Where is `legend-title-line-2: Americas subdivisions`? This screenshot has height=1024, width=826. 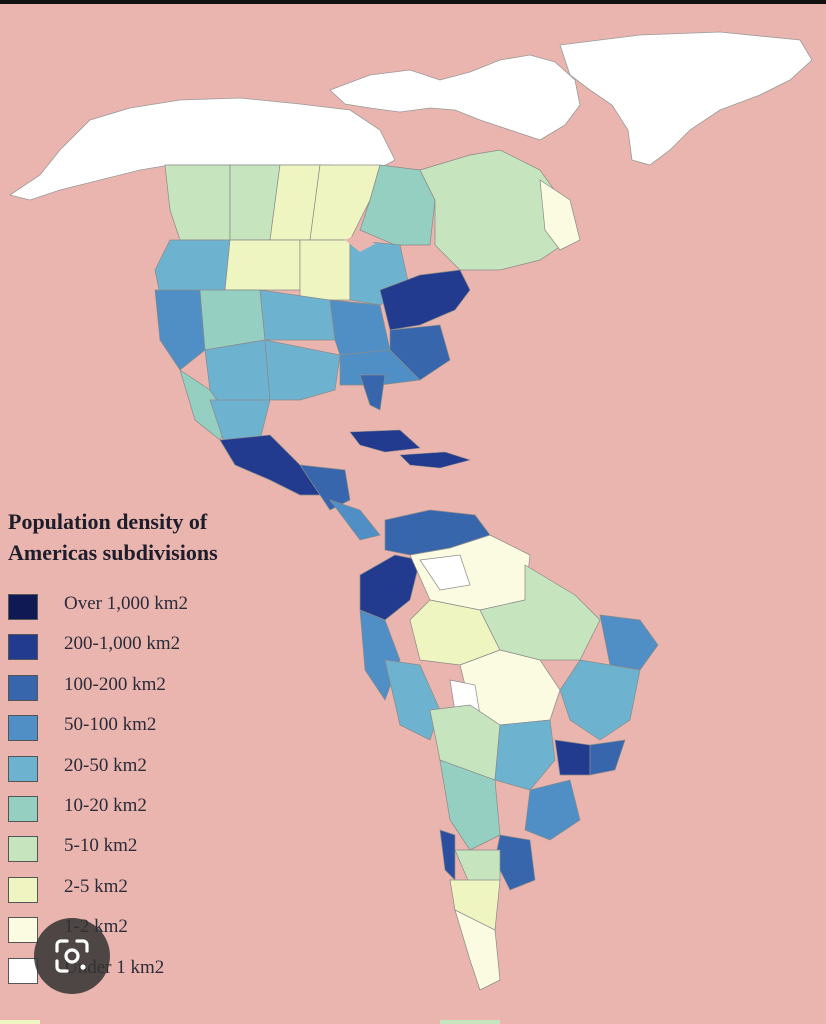
legend-title-line-2: Americas subdivisions is located at coordinates (113, 552).